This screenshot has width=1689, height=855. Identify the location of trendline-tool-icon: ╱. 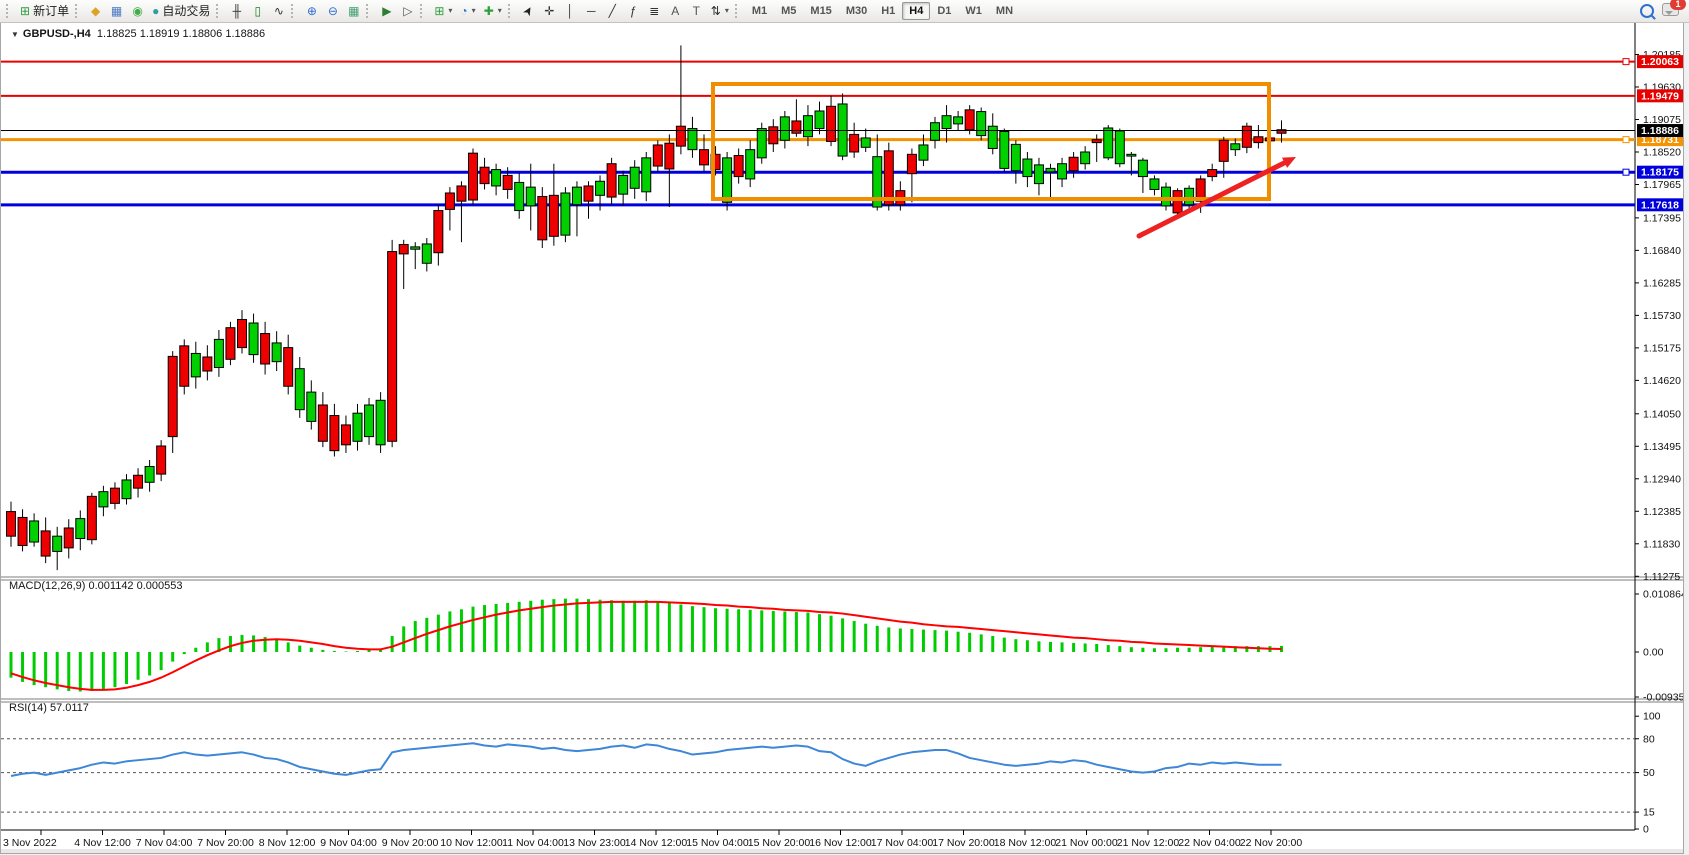
(612, 11).